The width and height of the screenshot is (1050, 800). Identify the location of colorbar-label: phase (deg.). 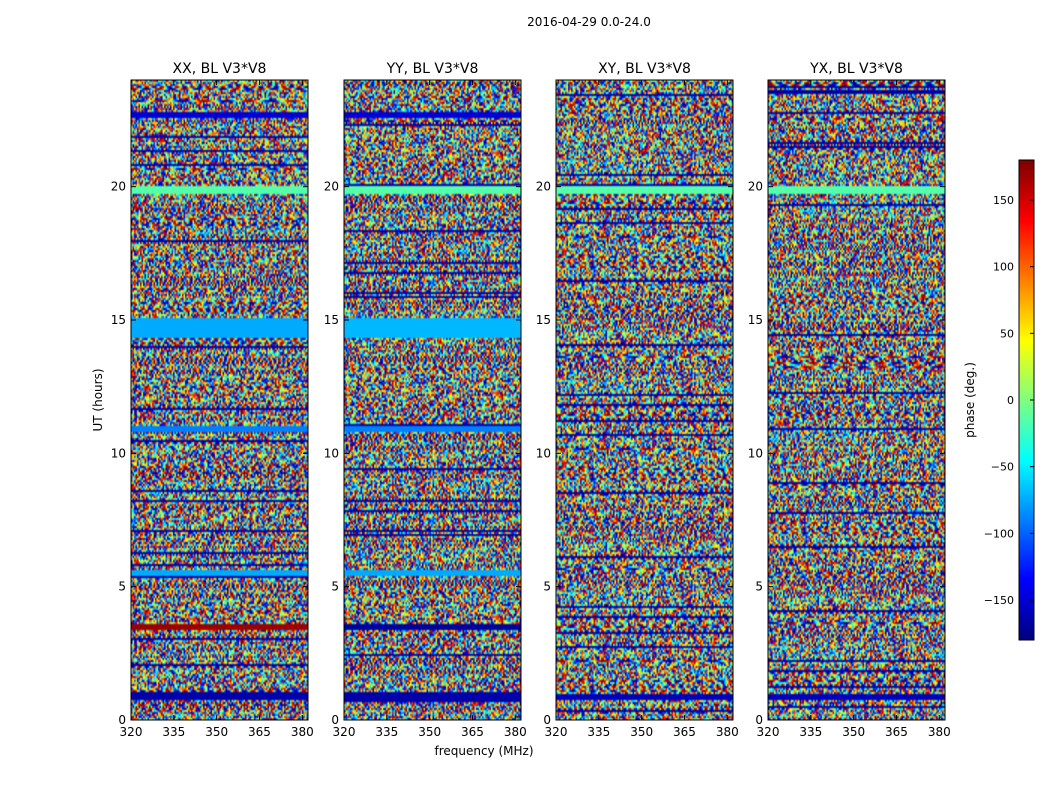
(970, 400).